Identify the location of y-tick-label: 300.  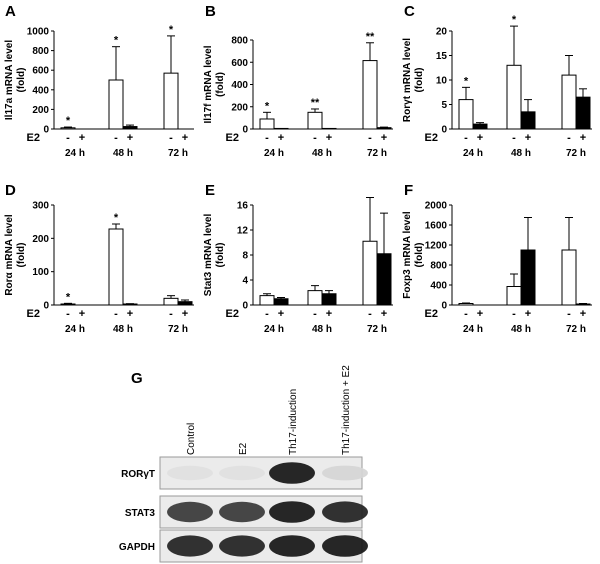
(40, 206).